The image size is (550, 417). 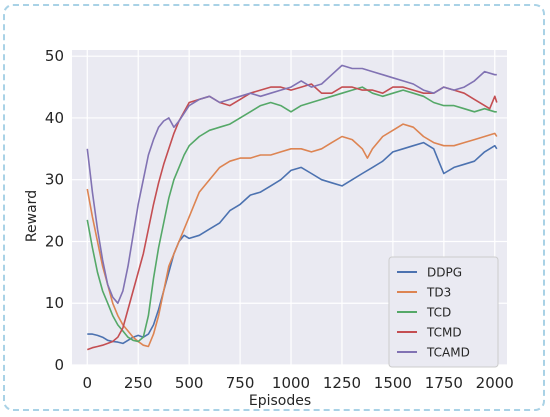 I want to click on x-tick-labels: 0 250 500 750 1000 1250 1500 1750 2000, so click(x=298, y=383).